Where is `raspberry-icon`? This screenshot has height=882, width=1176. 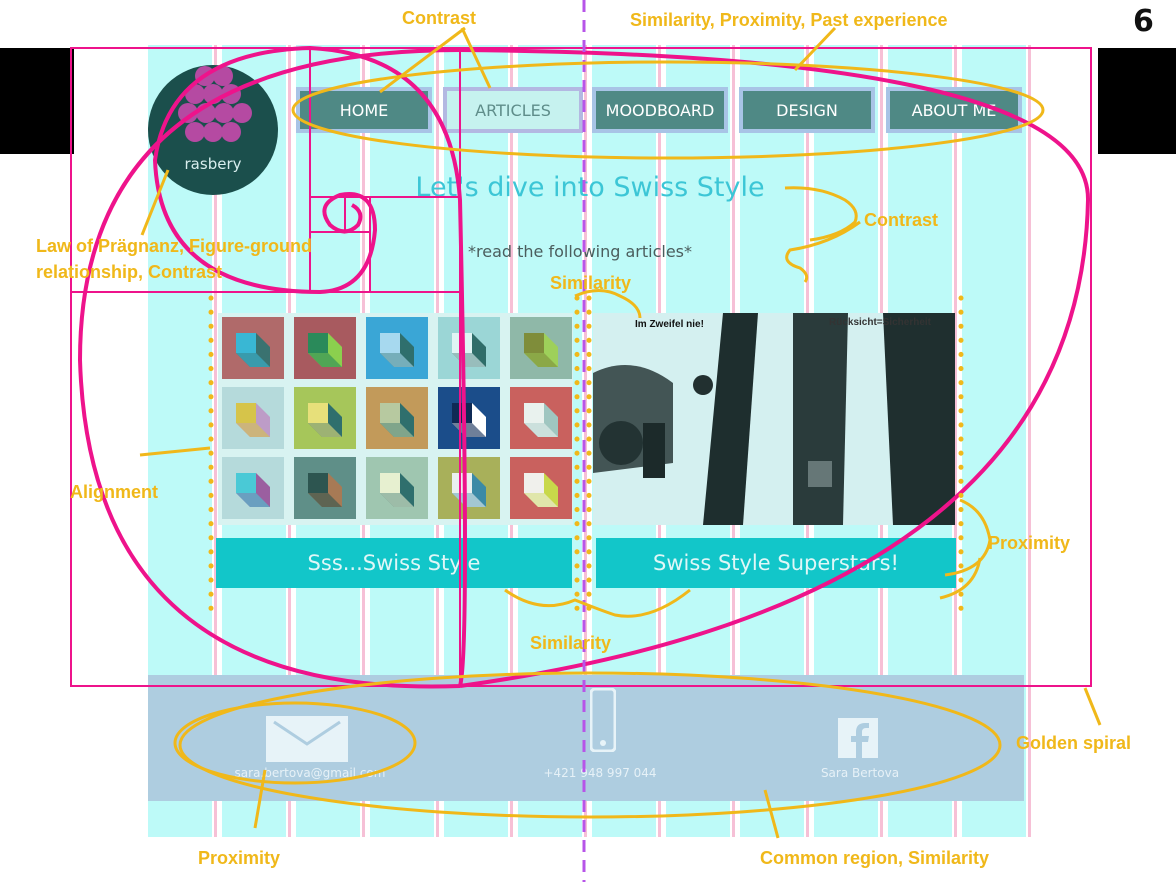 raspberry-icon is located at coordinates (215, 104).